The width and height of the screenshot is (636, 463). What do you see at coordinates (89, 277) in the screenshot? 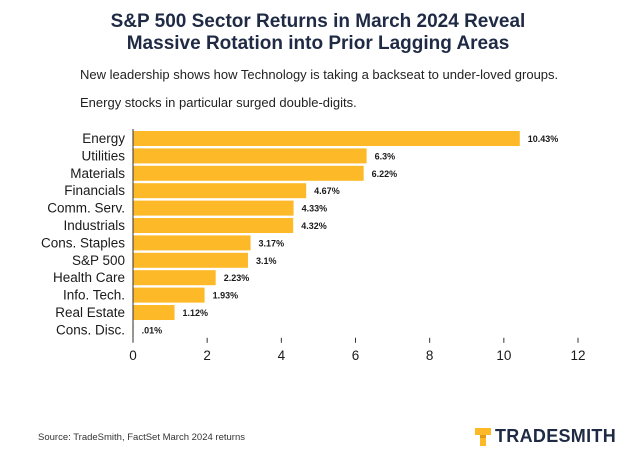
I see `category-label: Health Care` at bounding box center [89, 277].